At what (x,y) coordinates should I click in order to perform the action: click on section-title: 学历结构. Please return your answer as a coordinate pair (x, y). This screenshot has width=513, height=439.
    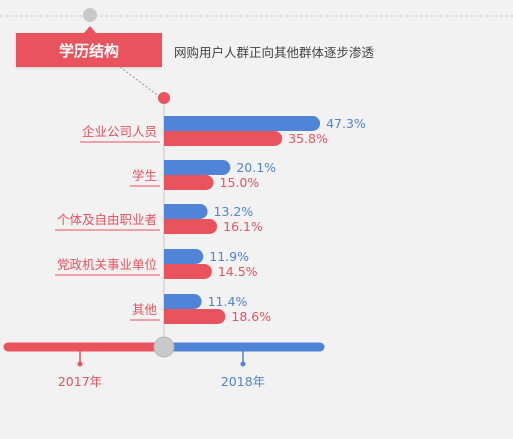
    Looking at the image, I should click on (89, 50).